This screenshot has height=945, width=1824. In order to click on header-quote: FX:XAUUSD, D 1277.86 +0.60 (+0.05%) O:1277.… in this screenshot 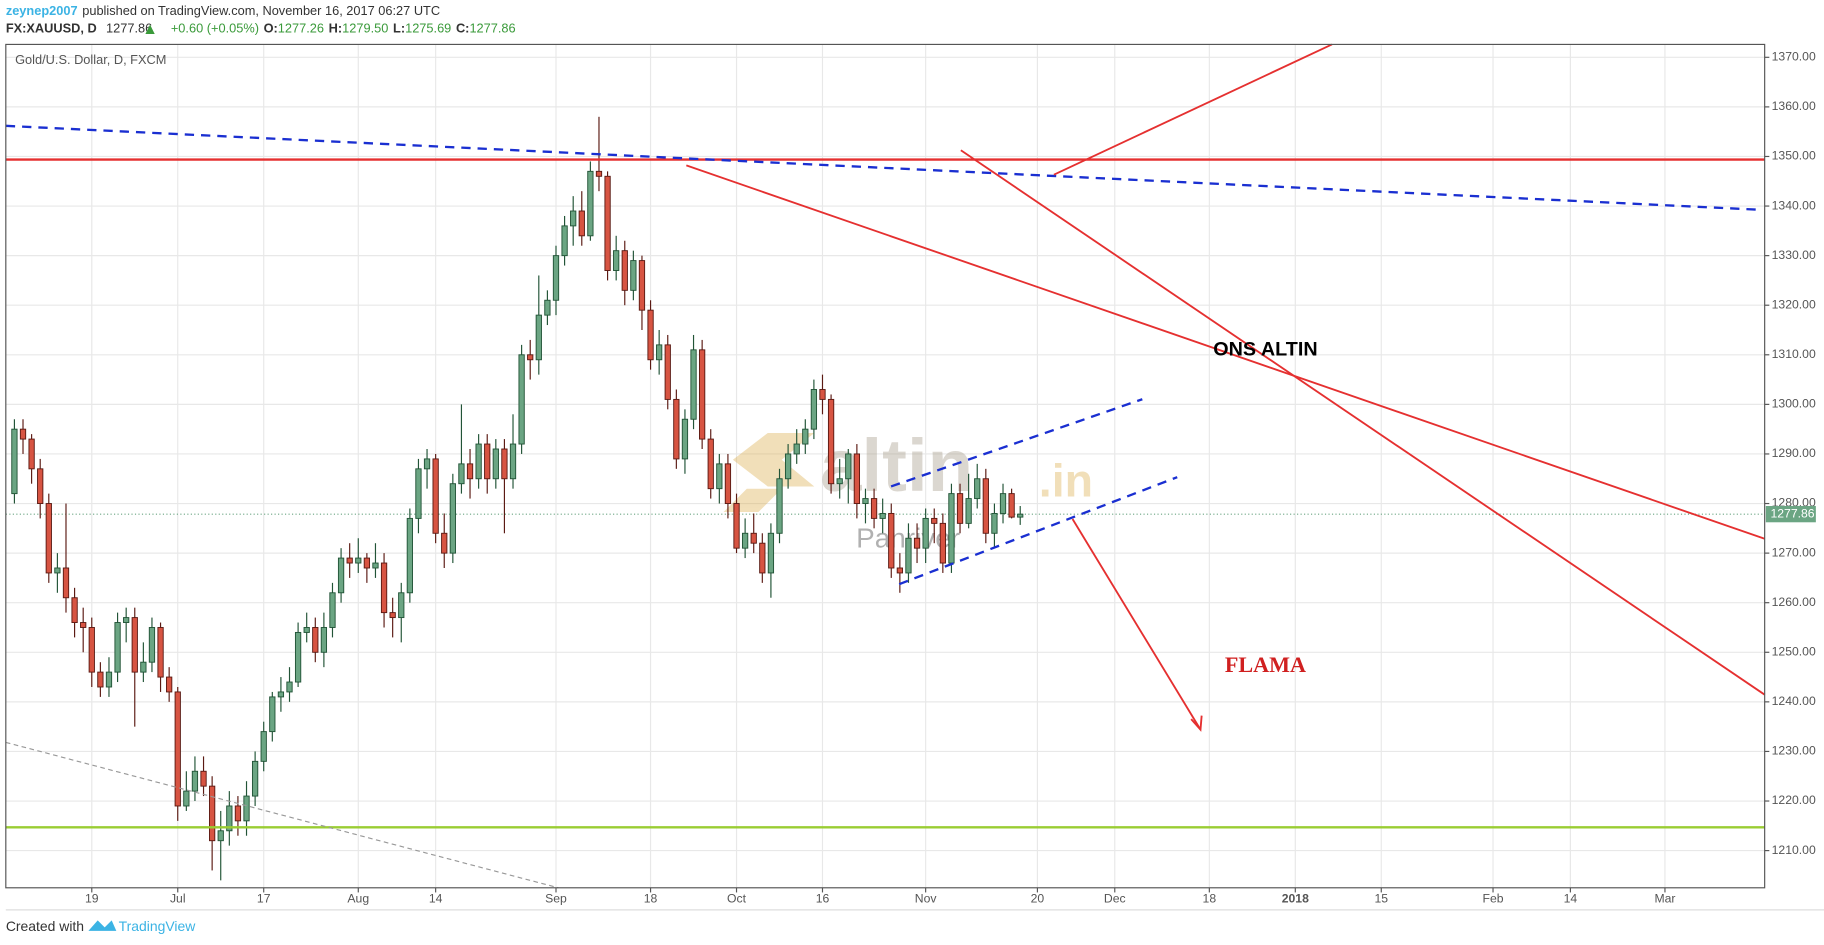, I will do `click(261, 28)`.